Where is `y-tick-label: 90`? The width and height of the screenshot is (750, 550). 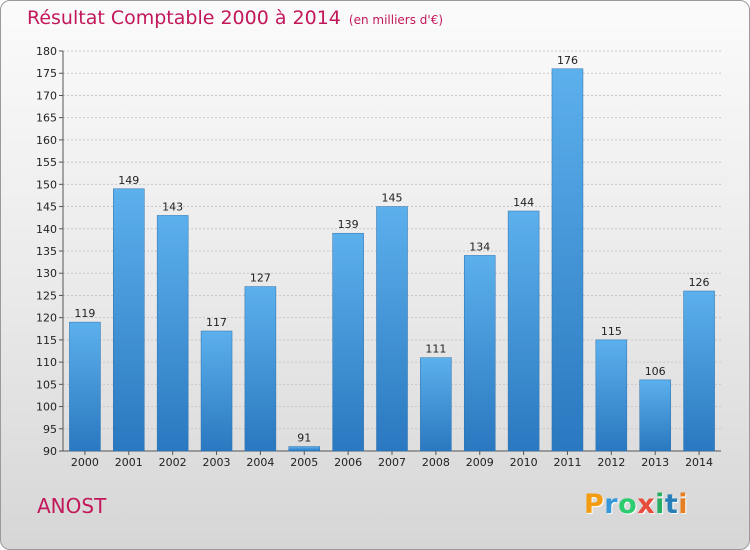 y-tick-label: 90 is located at coordinates (50, 451).